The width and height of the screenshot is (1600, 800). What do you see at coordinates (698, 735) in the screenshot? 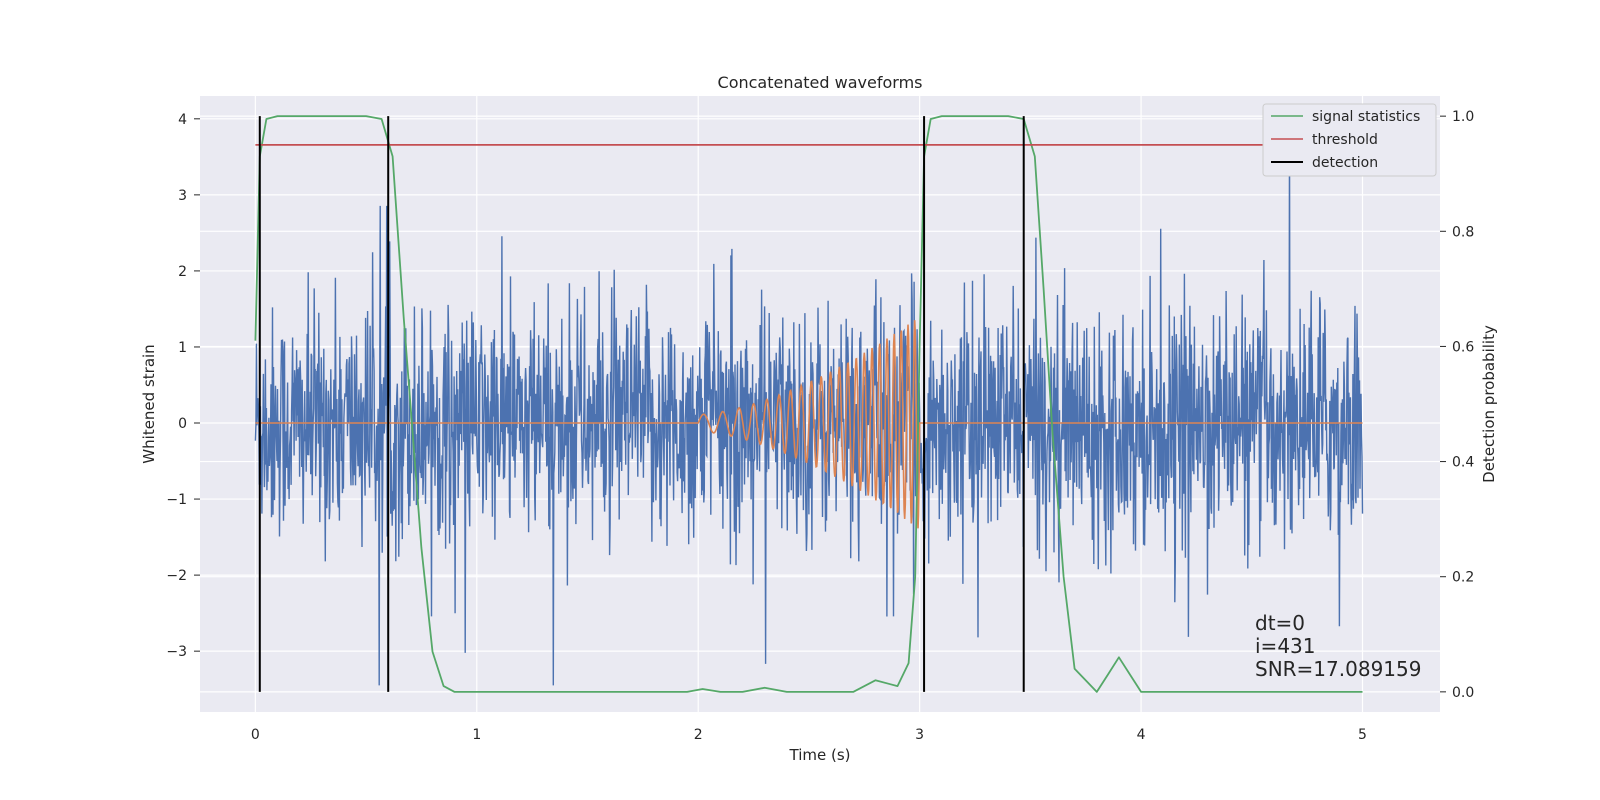
I see `x-tick-label: 2` at bounding box center [698, 735].